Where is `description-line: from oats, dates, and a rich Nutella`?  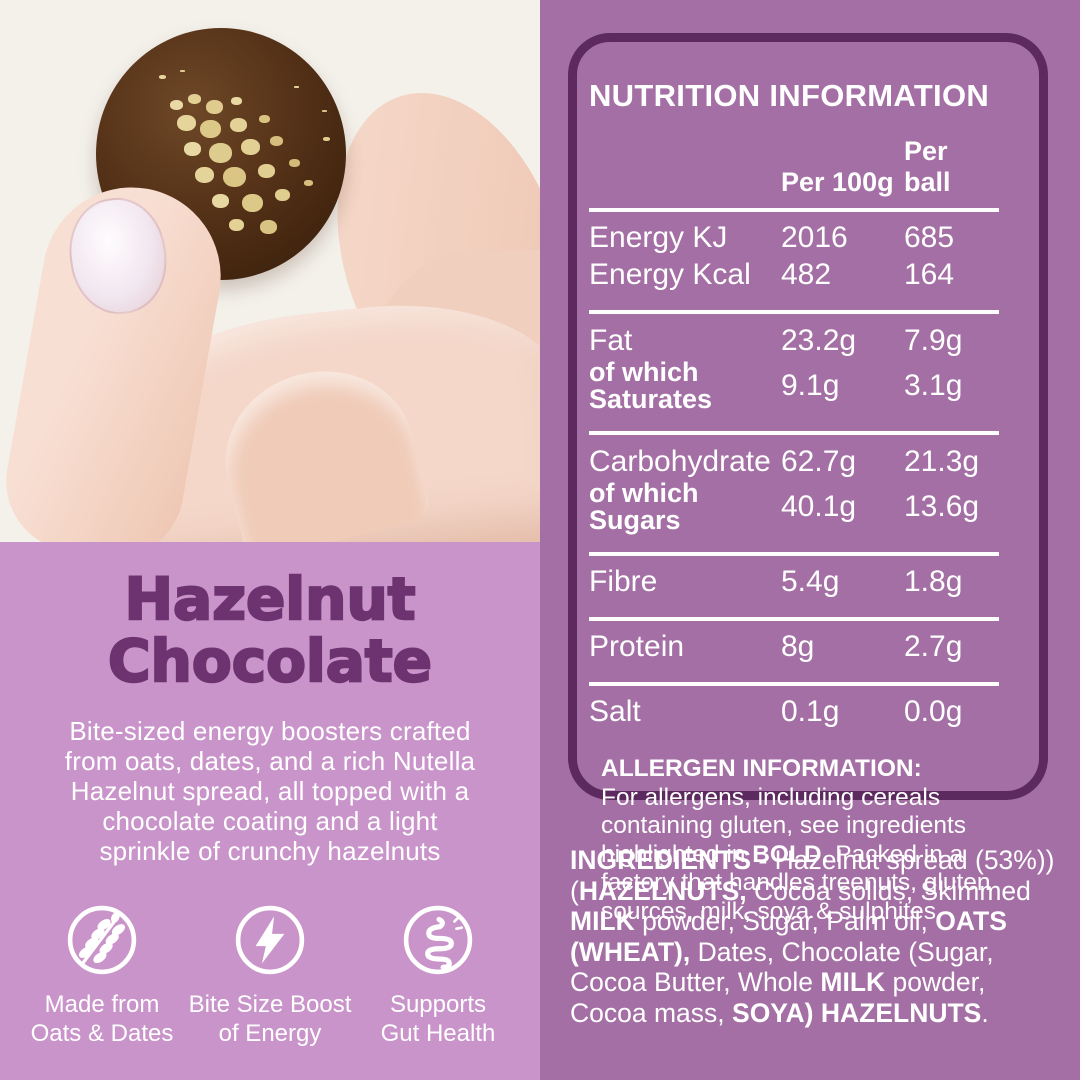 description-line: from oats, dates, and a rich Nutella is located at coordinates (270, 761).